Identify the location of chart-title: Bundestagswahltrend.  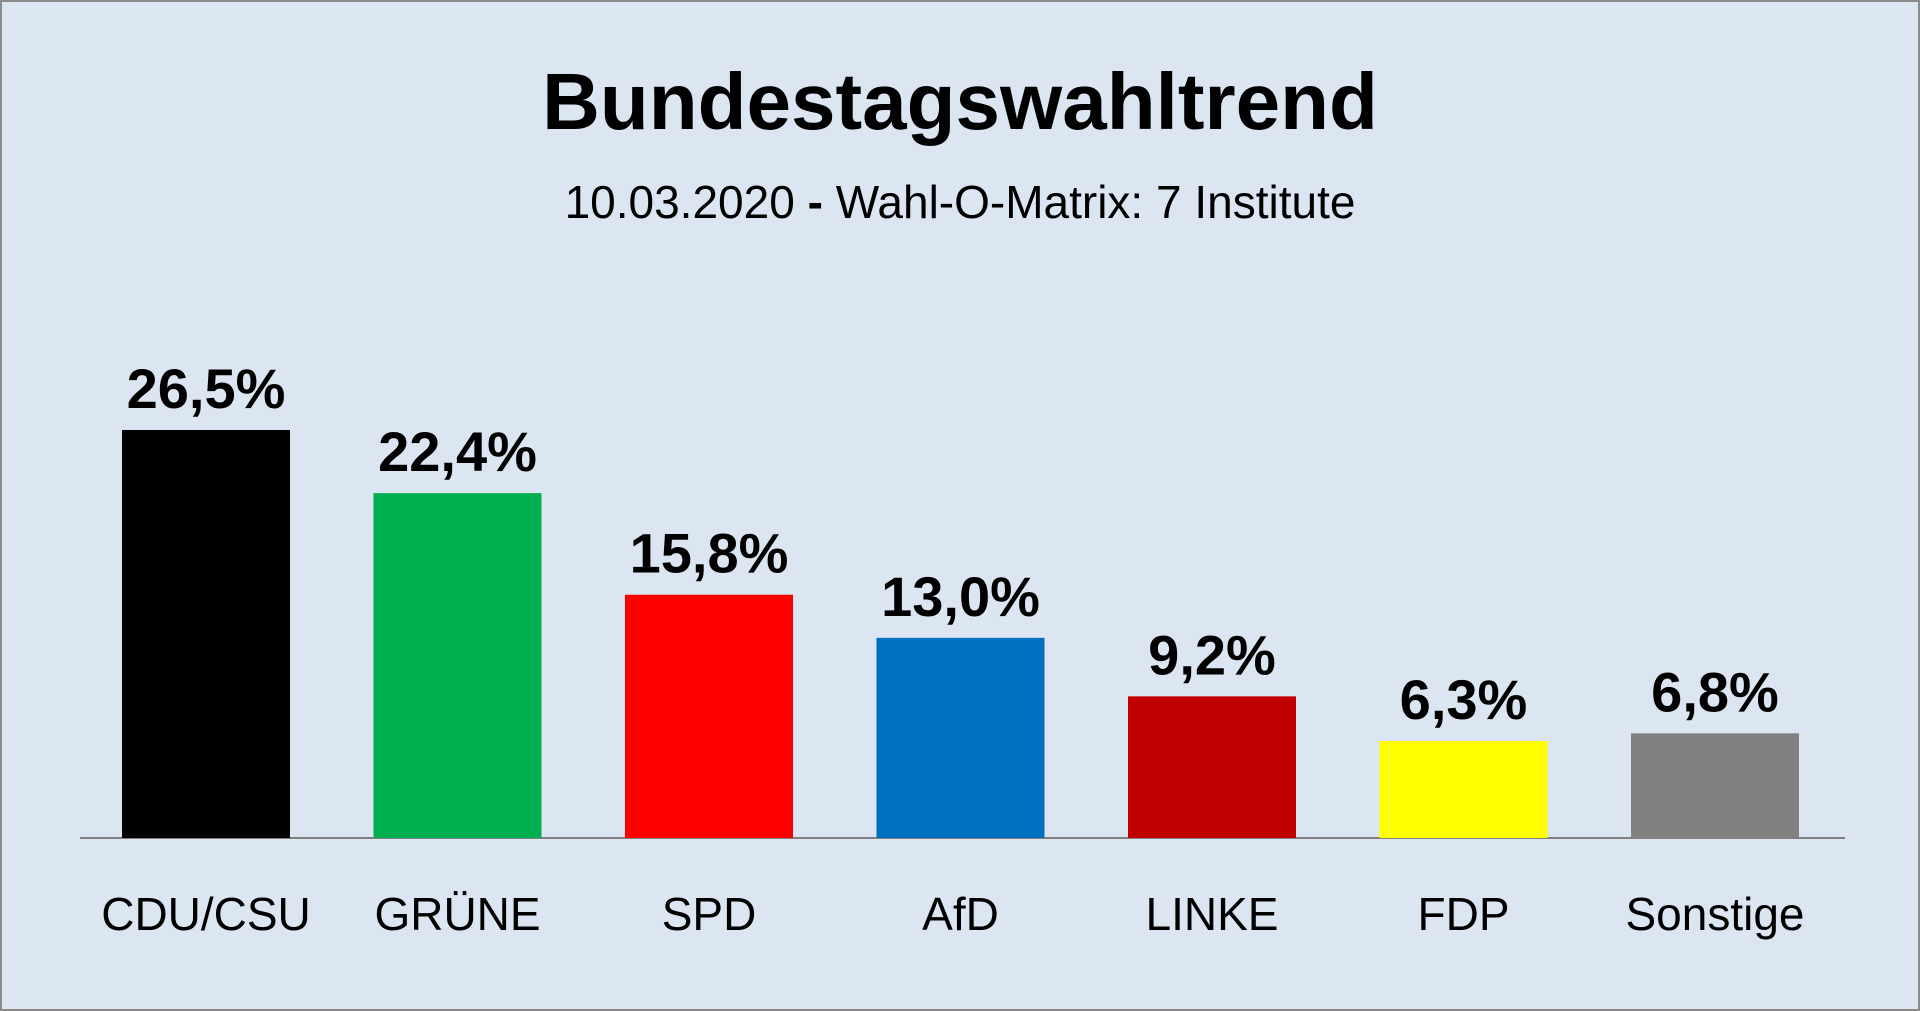
(960, 101).